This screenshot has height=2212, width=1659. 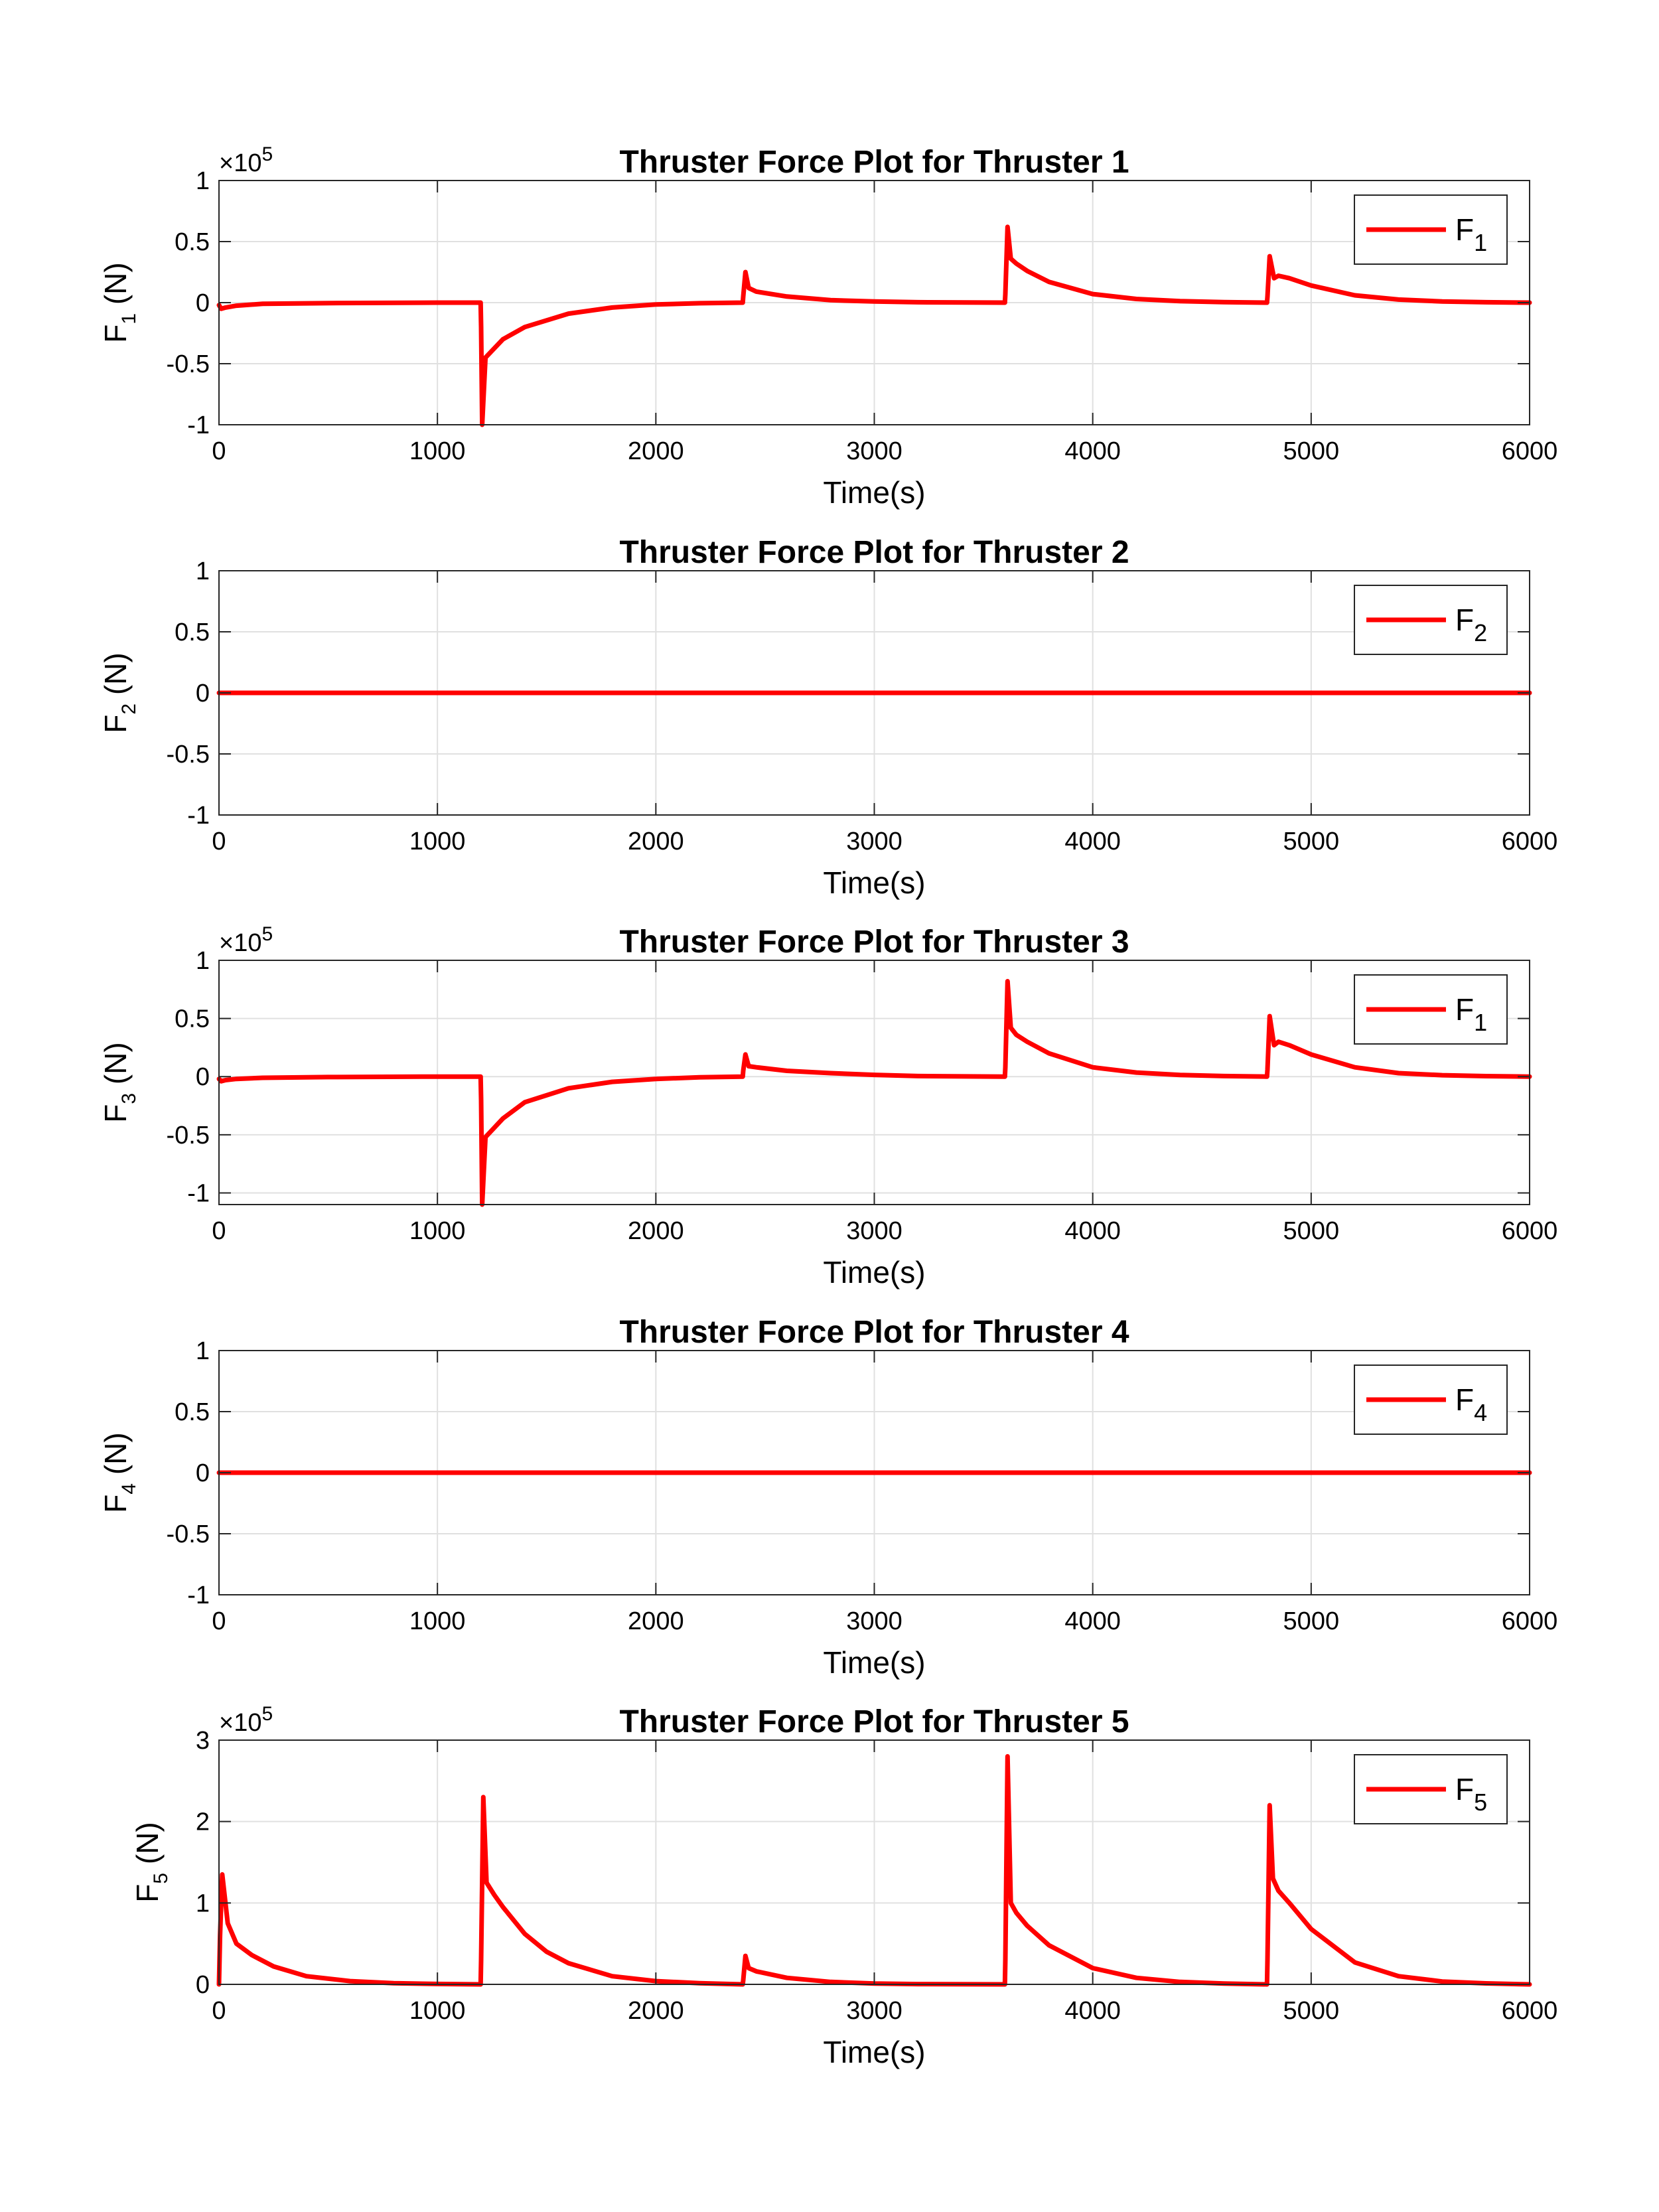 What do you see at coordinates (1431, 1400) in the screenshot?
I see `legend: F4` at bounding box center [1431, 1400].